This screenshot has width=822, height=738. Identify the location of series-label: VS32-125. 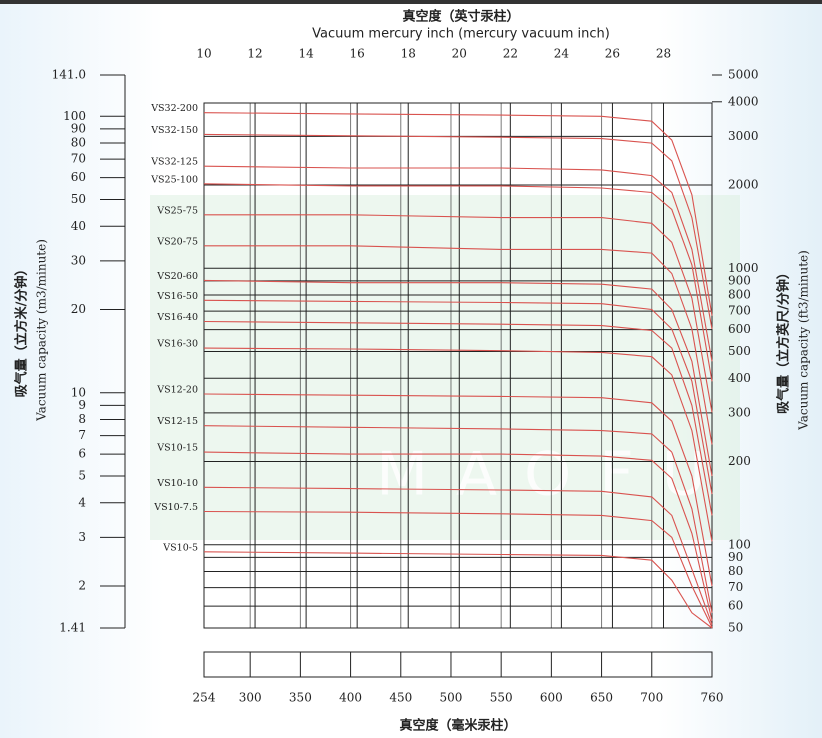
(174, 162).